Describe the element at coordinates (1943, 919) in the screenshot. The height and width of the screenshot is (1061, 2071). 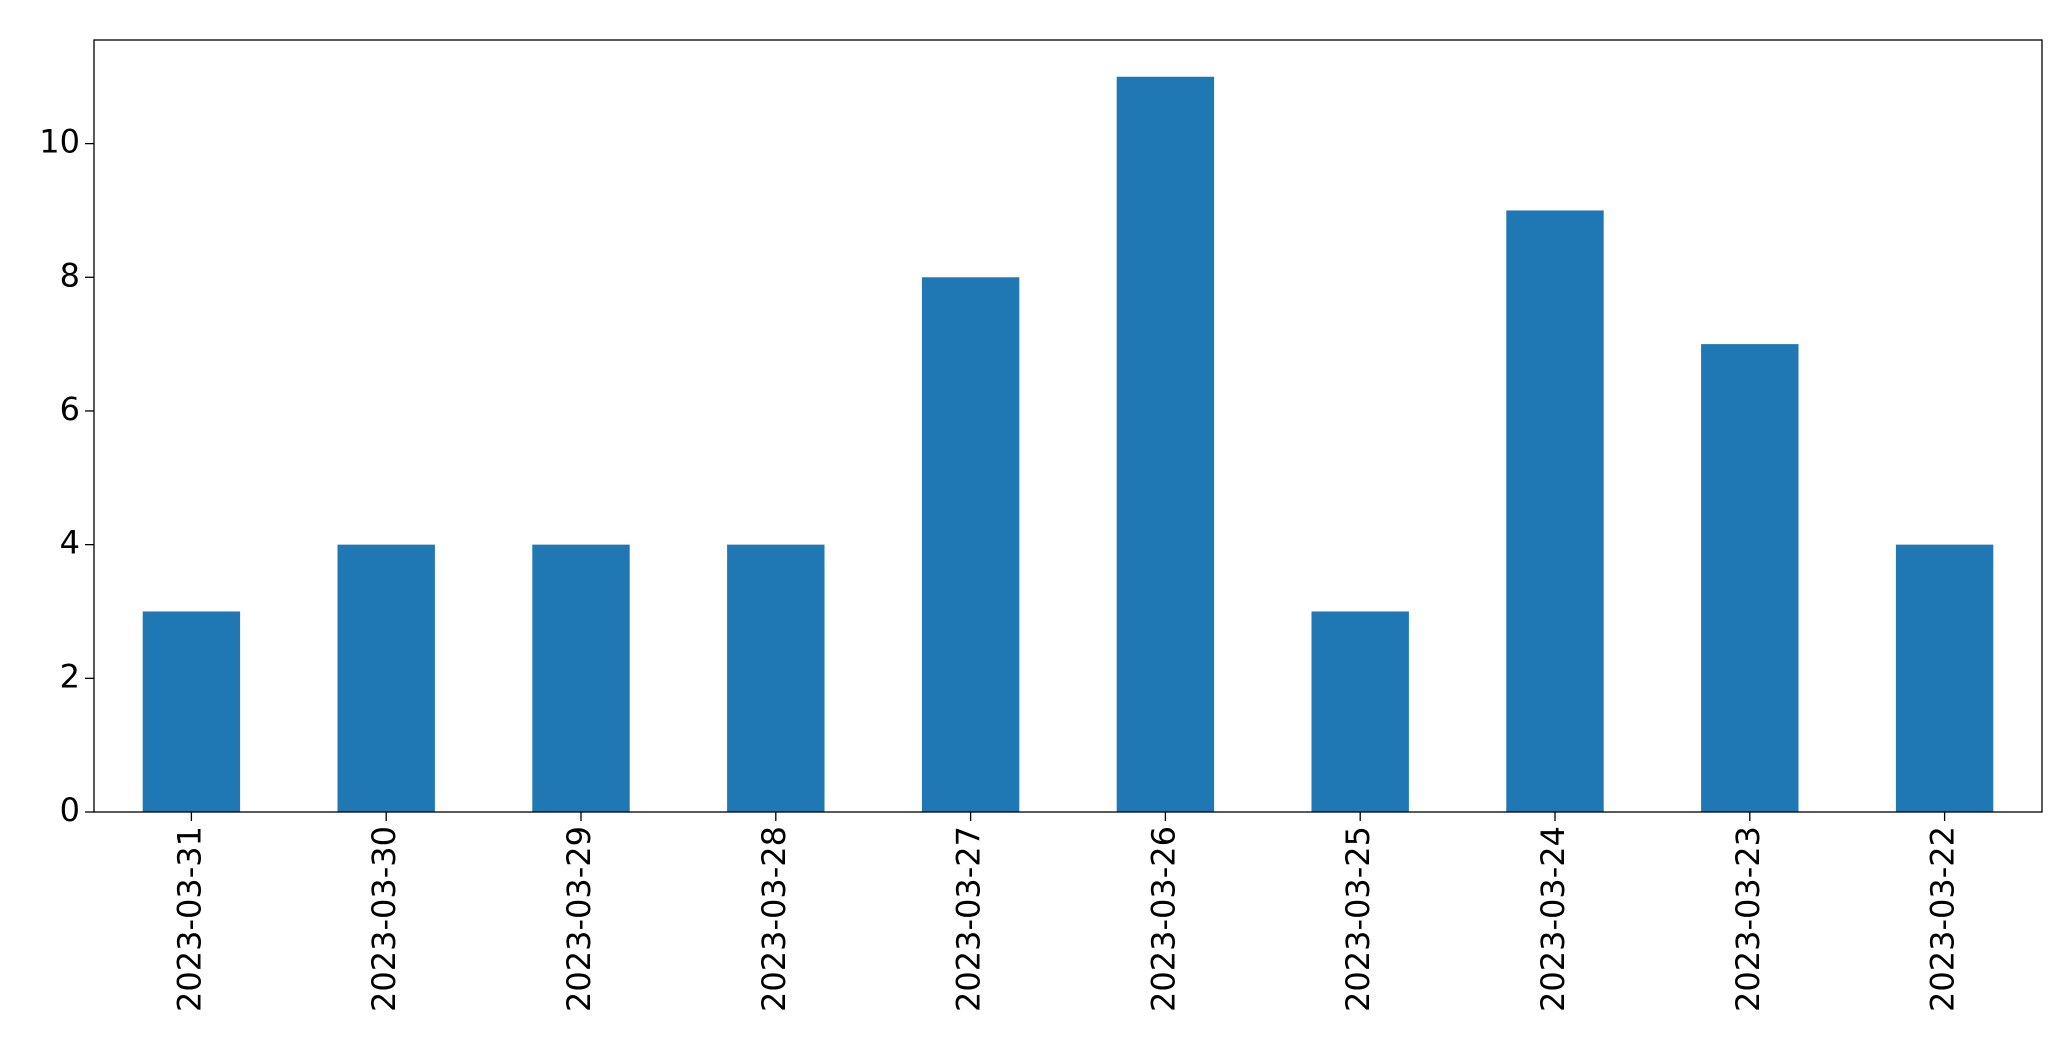
I see `x-tick-label: 2023-03-22` at that location.